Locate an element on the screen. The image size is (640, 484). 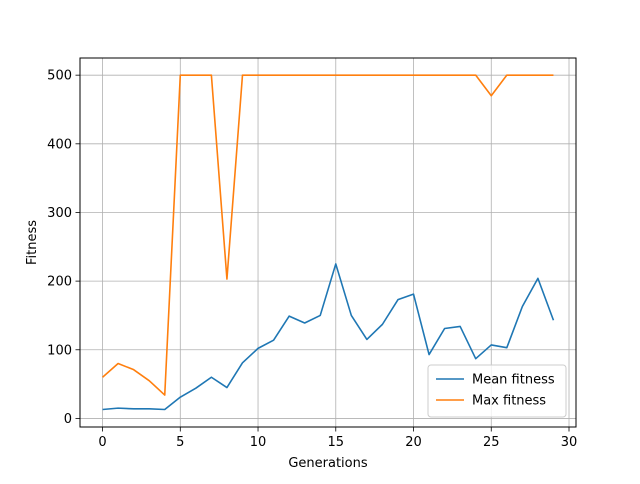
legend-box is located at coordinates (497, 391).